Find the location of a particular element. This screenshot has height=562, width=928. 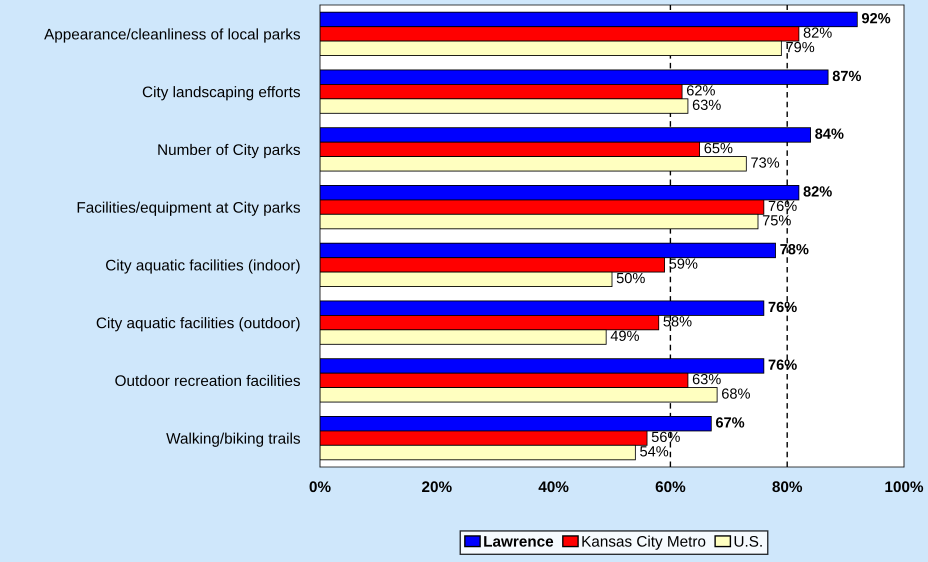

x-tick-label: 100% is located at coordinates (904, 486).